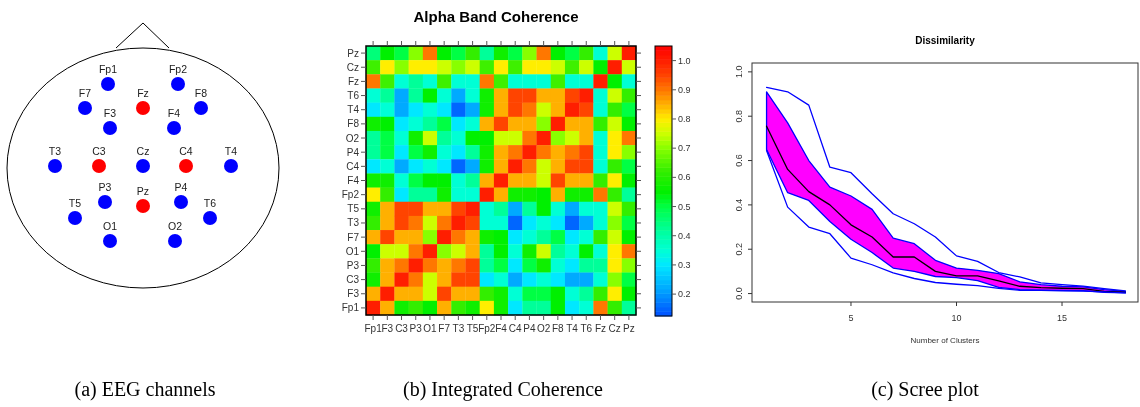 The image size is (1140, 407). Describe the element at coordinates (684, 118) in the screenshot. I see `color-bar-label: 0.8` at that location.